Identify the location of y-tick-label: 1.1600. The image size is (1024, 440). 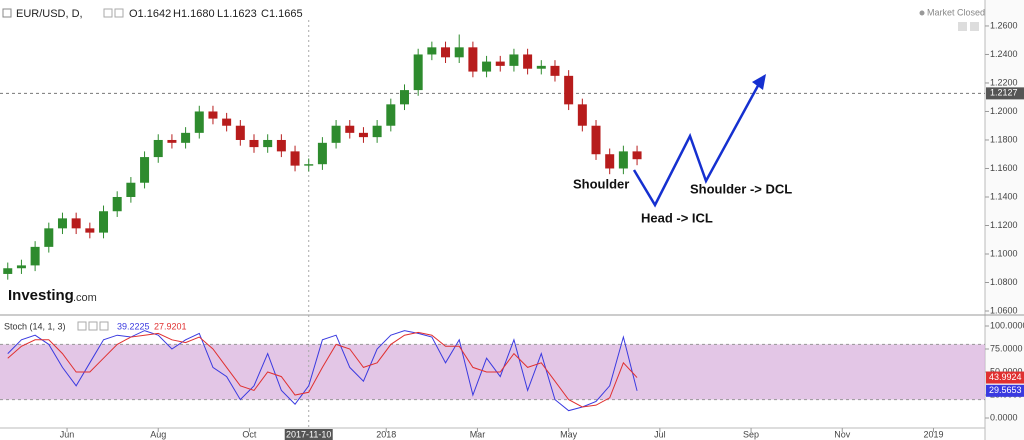
(1004, 168).